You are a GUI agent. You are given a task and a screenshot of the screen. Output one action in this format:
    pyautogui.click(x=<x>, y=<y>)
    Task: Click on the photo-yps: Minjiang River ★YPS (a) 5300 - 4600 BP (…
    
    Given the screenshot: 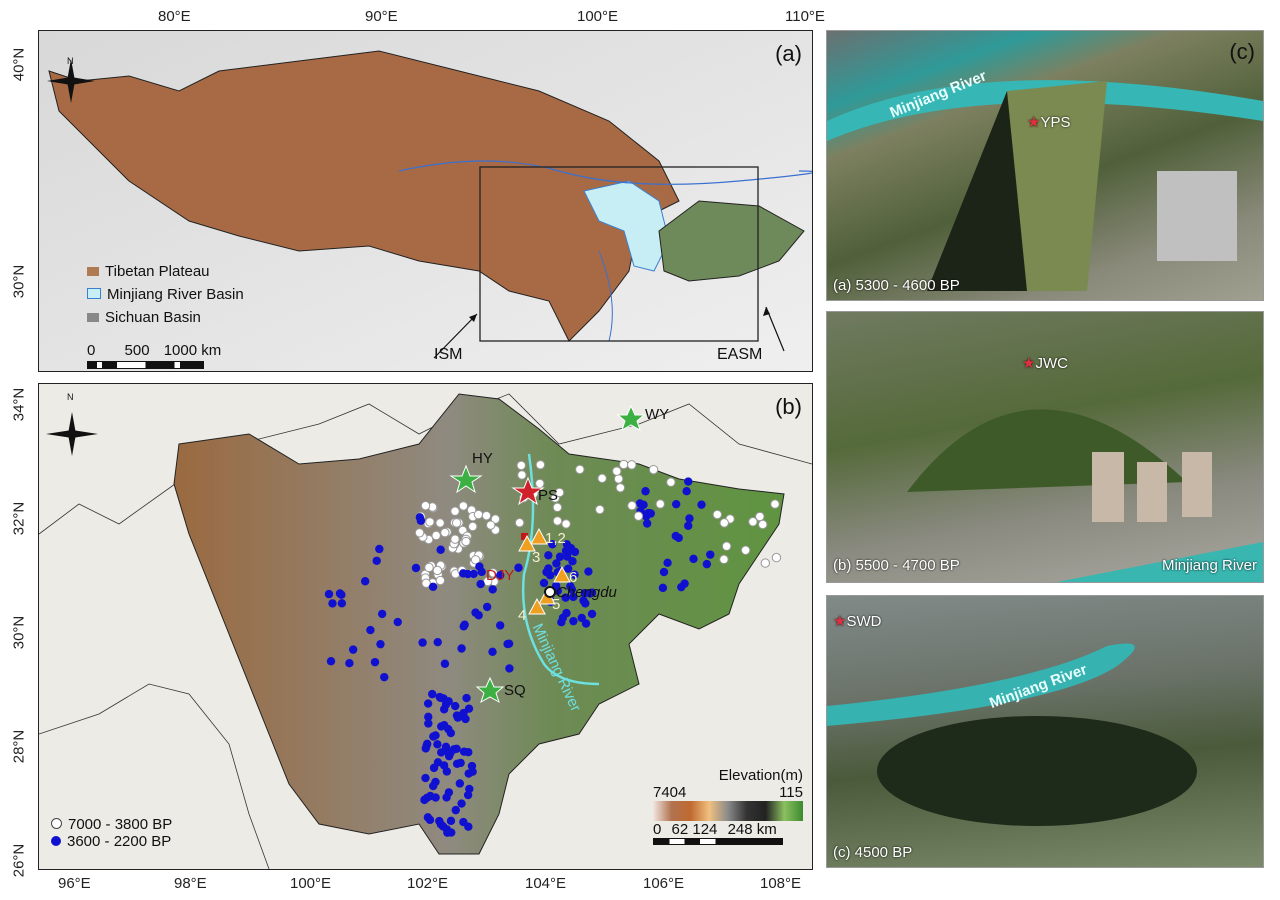 What is the action you would take?
    pyautogui.click(x=1045, y=165)
    